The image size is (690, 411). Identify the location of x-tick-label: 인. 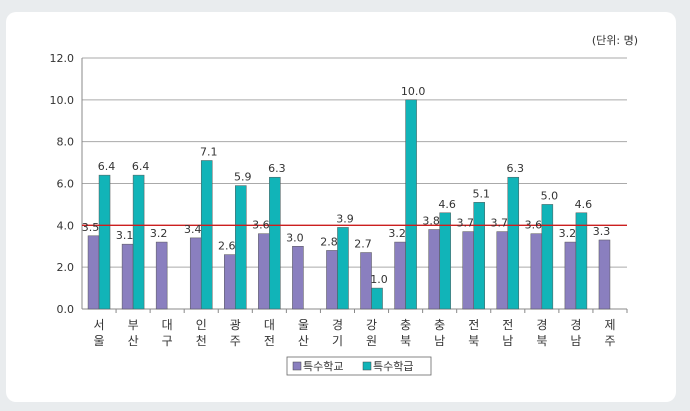
(201, 325).